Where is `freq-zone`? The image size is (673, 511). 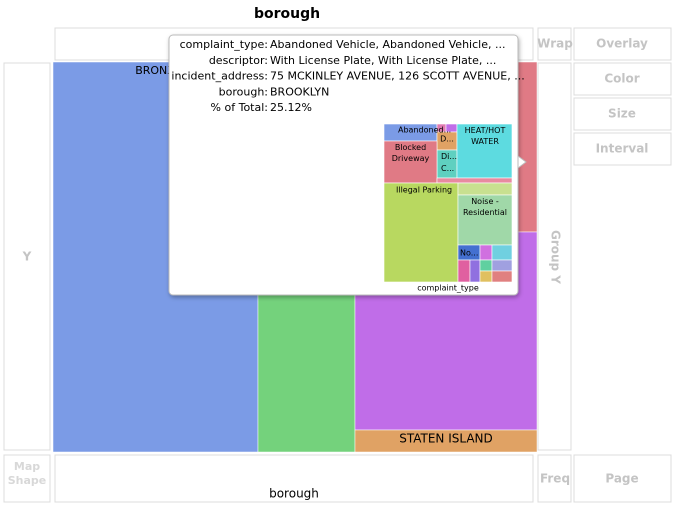
freq-zone is located at coordinates (554, 478).